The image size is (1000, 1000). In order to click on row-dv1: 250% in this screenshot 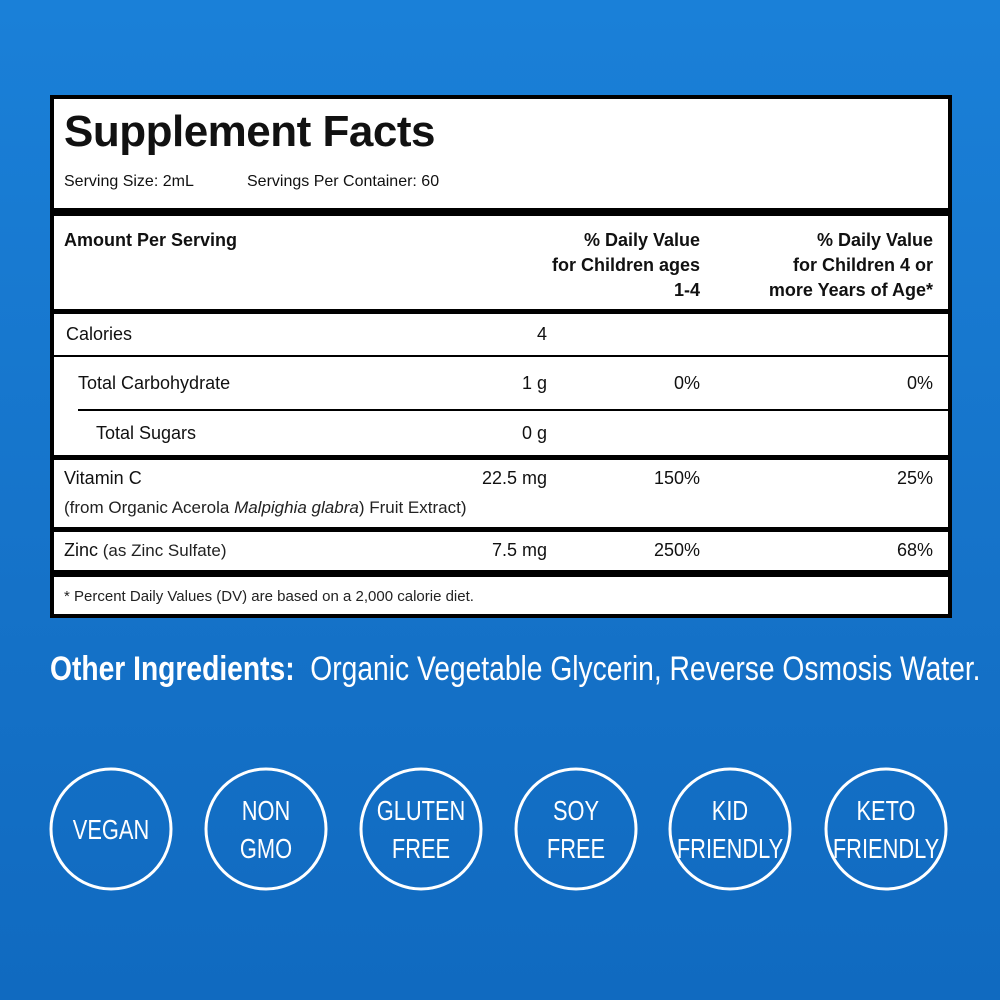, I will do `click(676, 550)`.